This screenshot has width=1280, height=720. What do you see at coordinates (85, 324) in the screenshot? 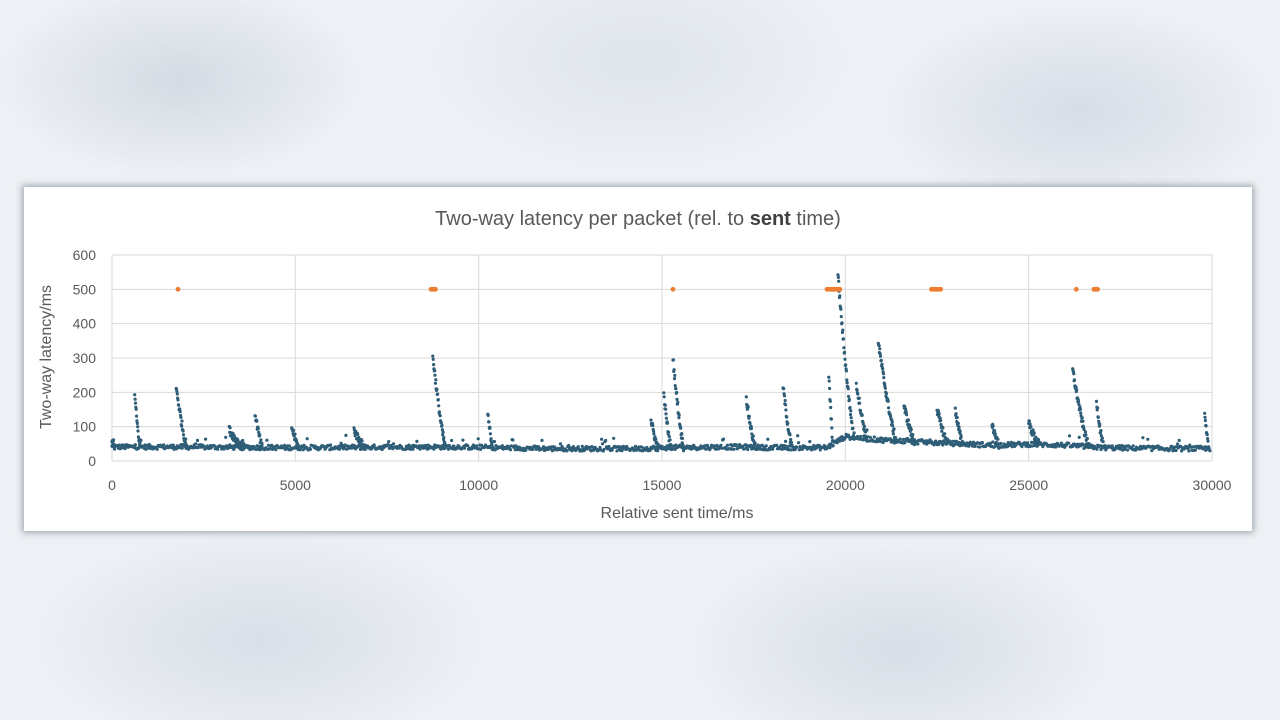
I see `y-tick-label: 400` at bounding box center [85, 324].